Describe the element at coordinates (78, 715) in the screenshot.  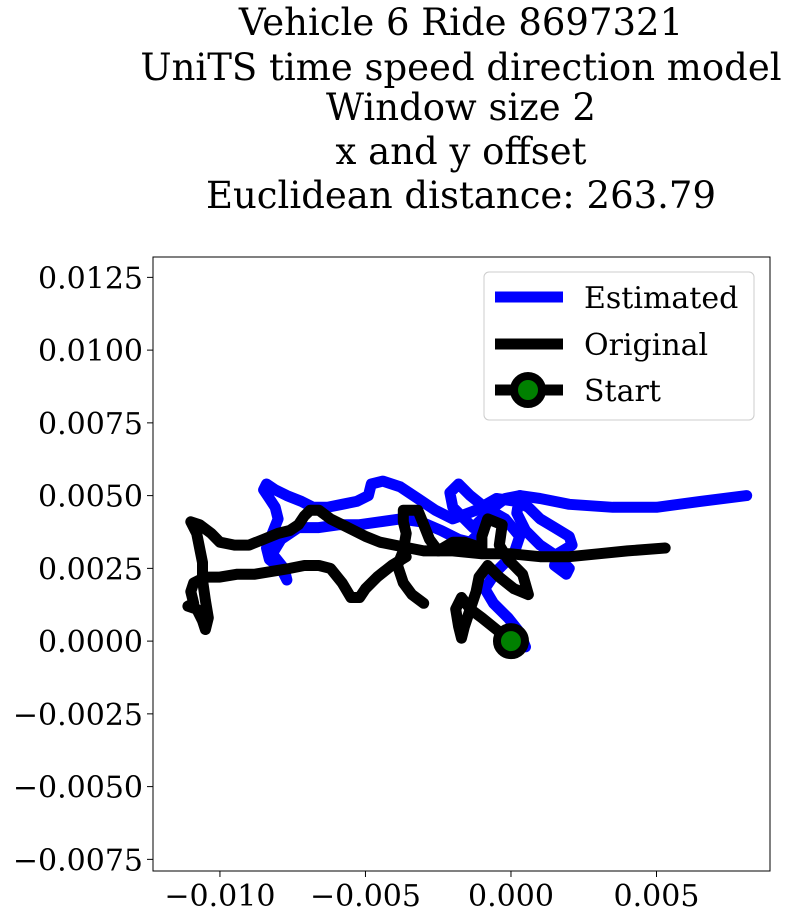
I see `y-tick-label: −0.0025` at that location.